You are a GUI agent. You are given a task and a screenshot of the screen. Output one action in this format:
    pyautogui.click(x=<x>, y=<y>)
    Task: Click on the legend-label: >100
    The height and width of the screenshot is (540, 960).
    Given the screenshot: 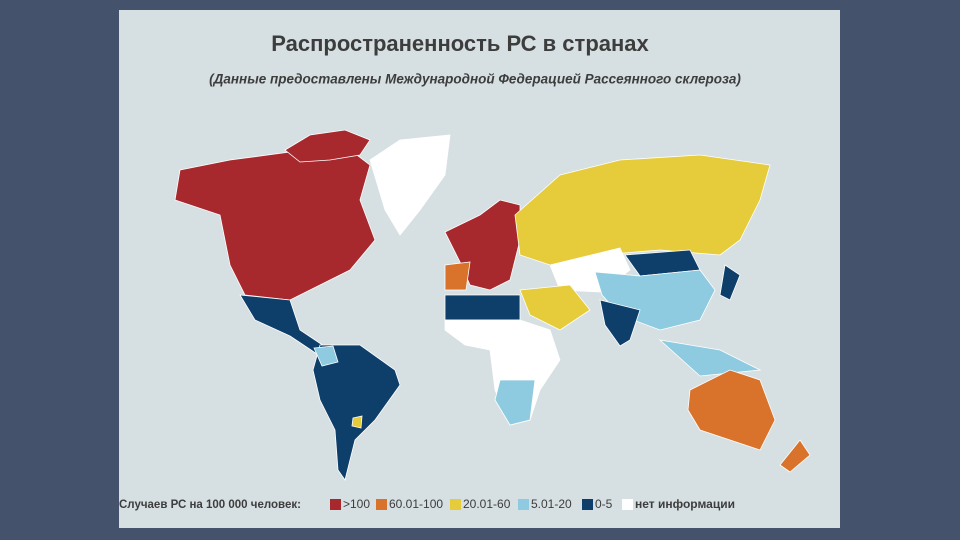 What is the action you would take?
    pyautogui.click(x=356, y=504)
    